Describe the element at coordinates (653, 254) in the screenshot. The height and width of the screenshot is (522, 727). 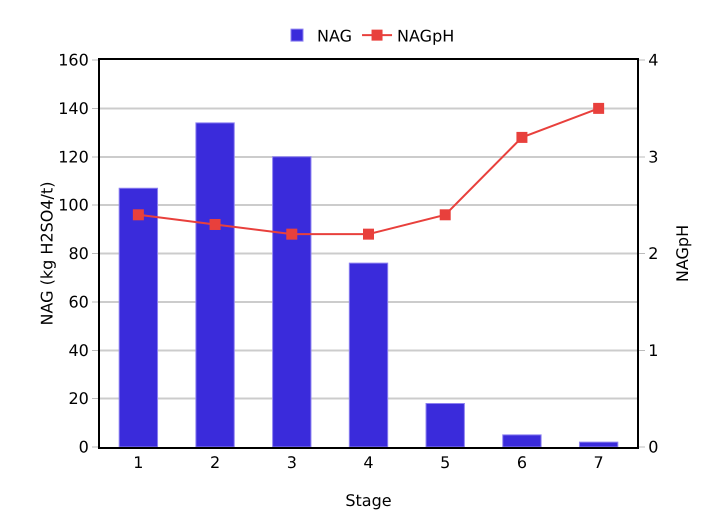
I see `y2-tick-label: 2` at that location.